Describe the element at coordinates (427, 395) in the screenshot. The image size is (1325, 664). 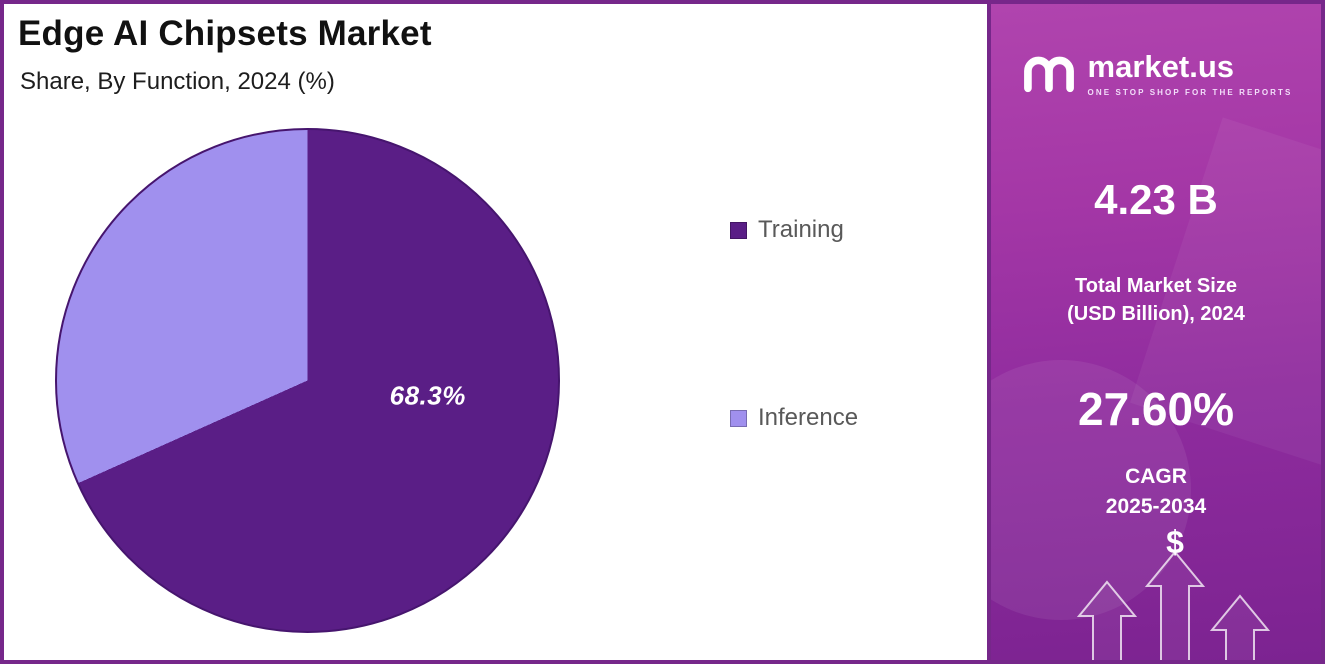
I see `pie-slice-data-label: 68.3%` at that location.